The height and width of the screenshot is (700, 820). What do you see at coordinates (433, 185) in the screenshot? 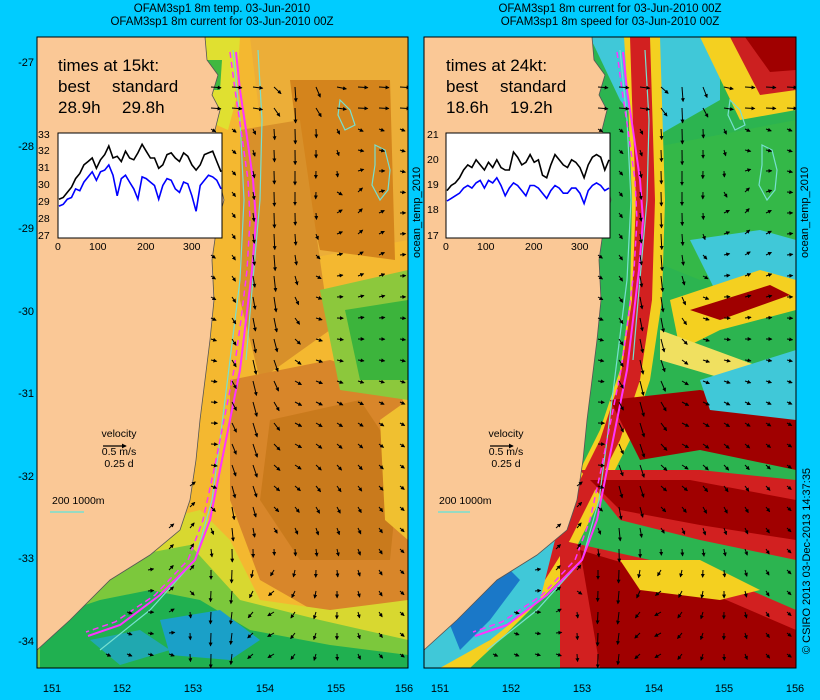
I see `right-inset-ytick: 19` at bounding box center [433, 185].